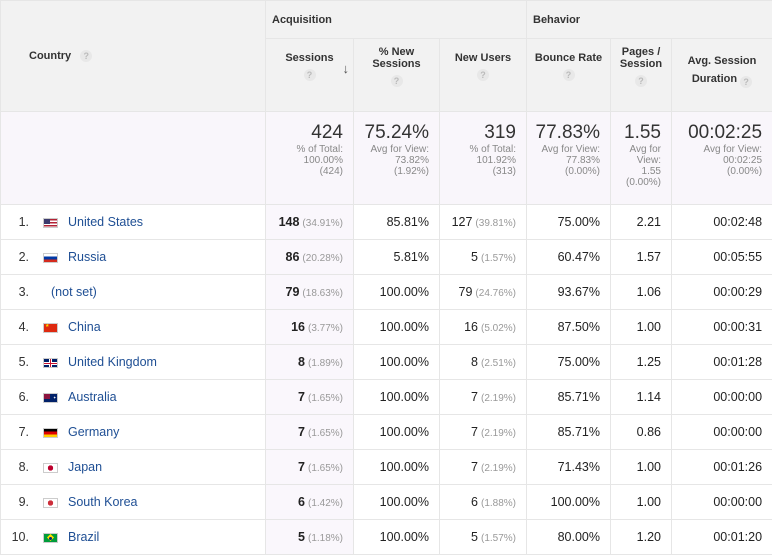 This screenshot has width=772, height=555. Describe the element at coordinates (87, 257) in the screenshot. I see `country-link: Russia` at that location.